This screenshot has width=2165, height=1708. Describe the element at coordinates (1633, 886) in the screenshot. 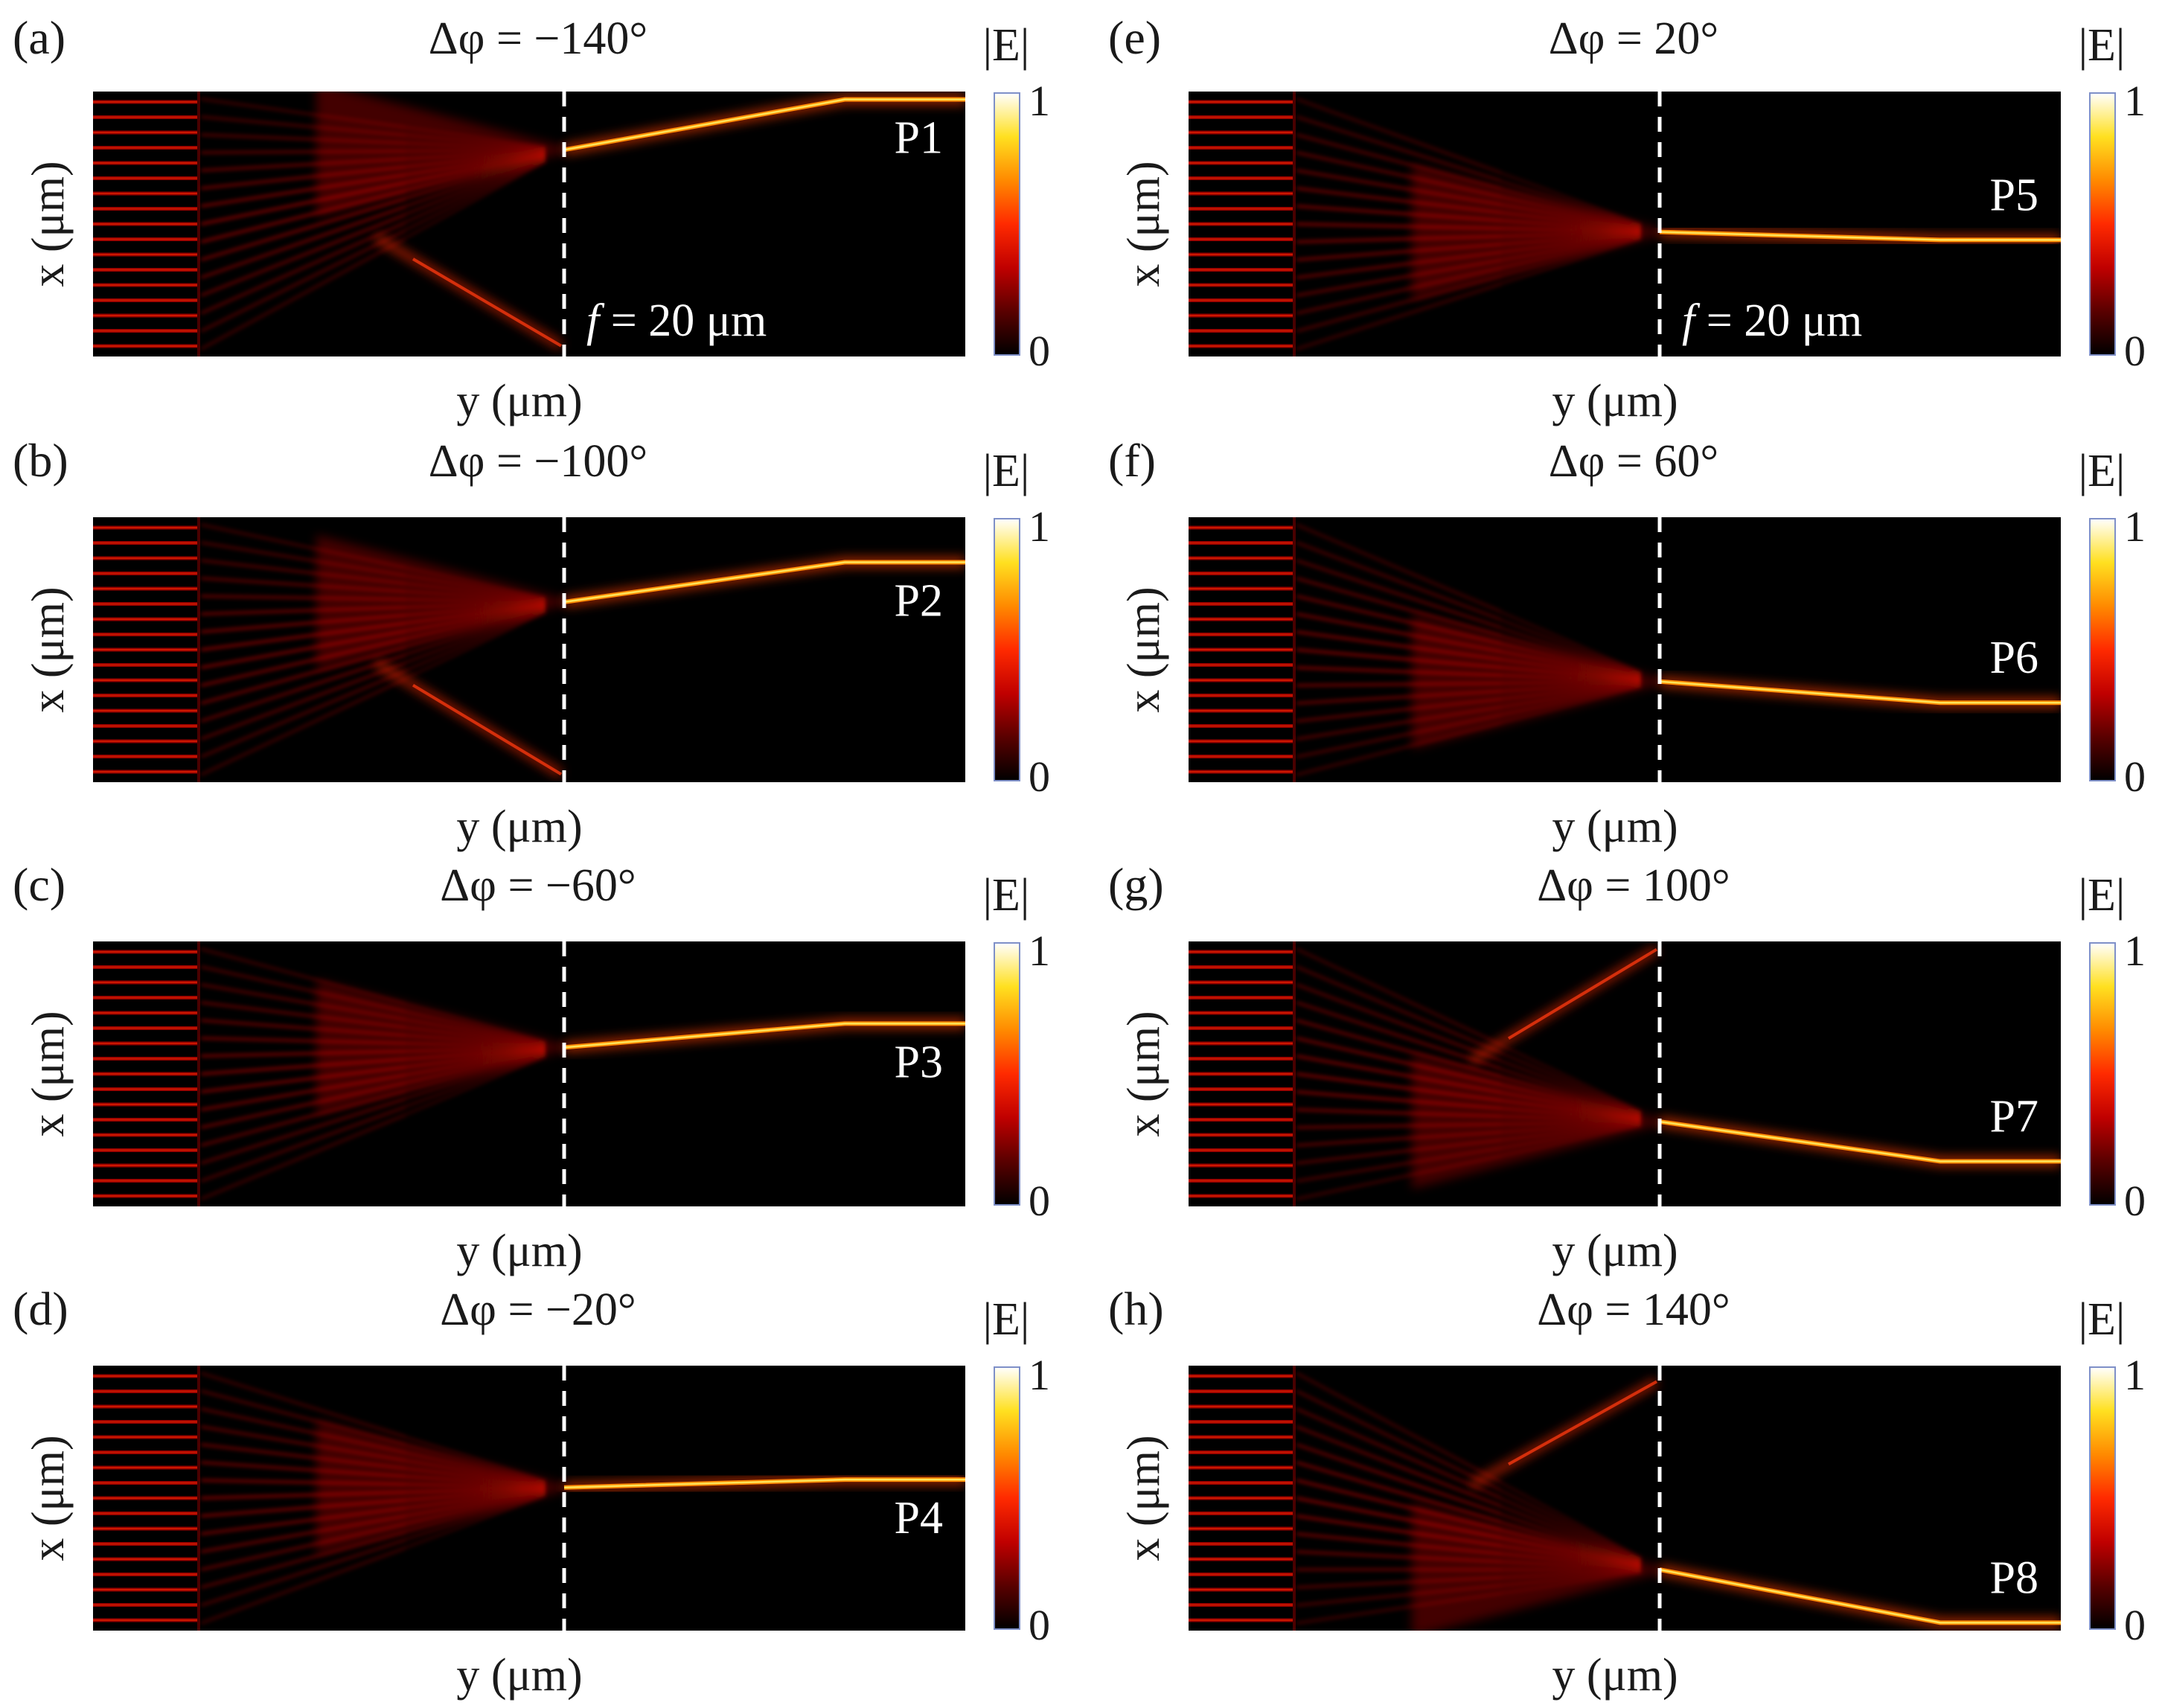

I see `panel-title: Δφ = 100°` at that location.